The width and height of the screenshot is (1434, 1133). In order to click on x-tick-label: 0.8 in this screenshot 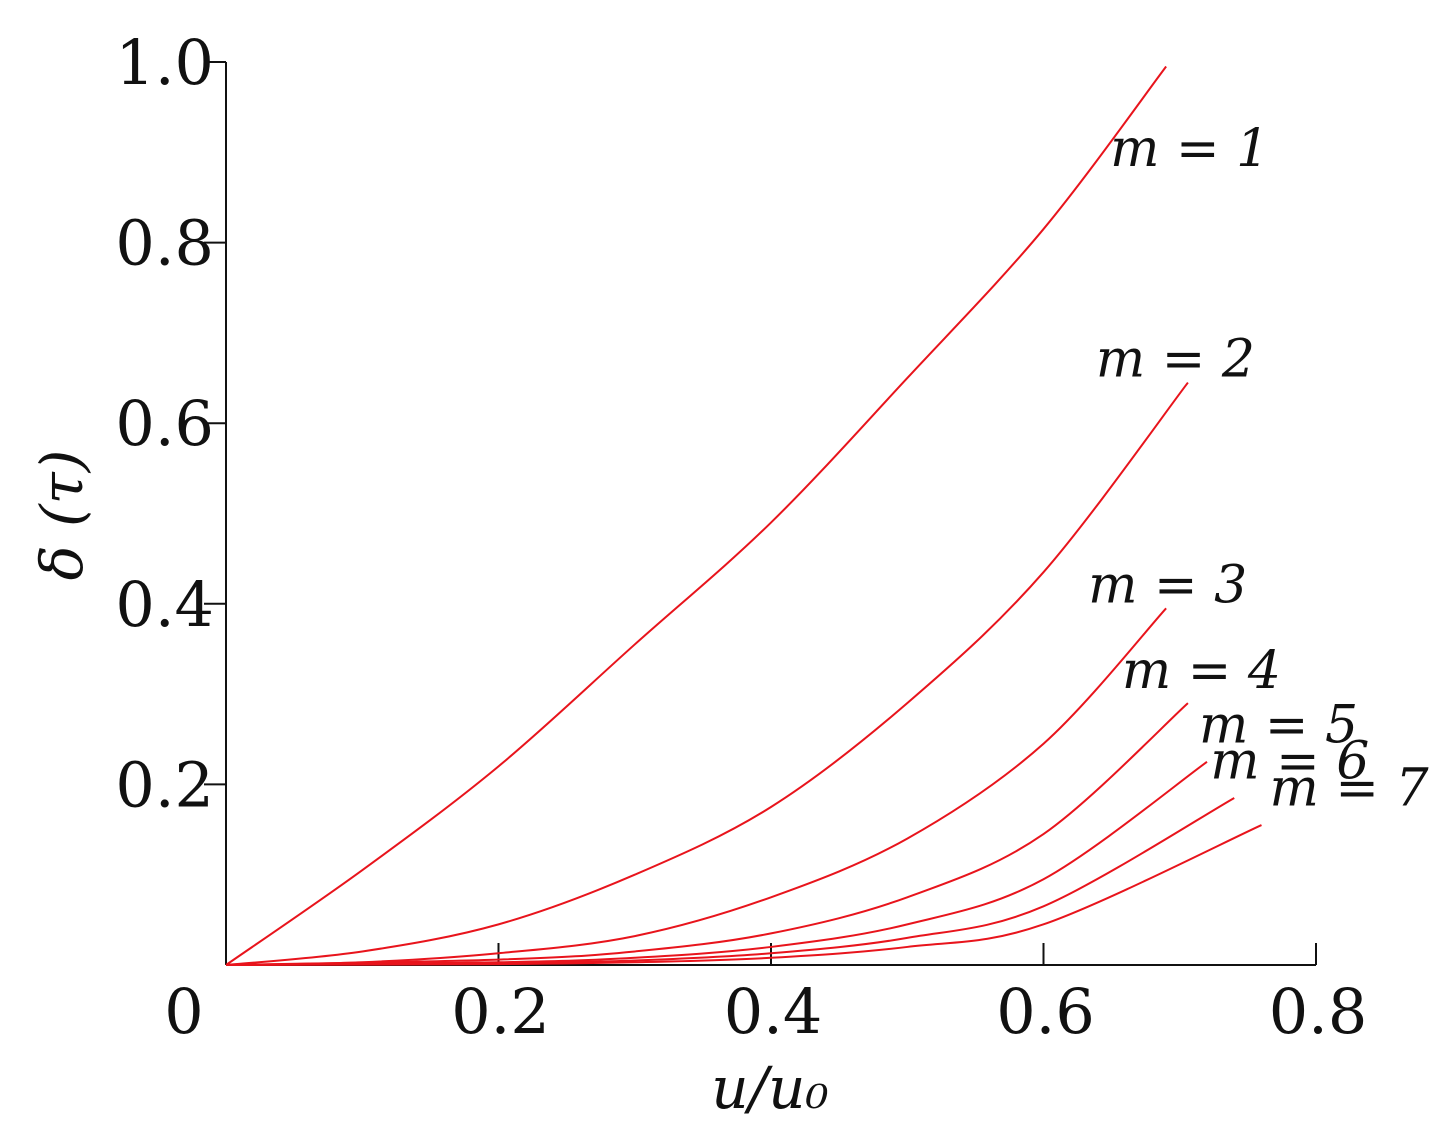, I will do `click(1318, 1011)`.